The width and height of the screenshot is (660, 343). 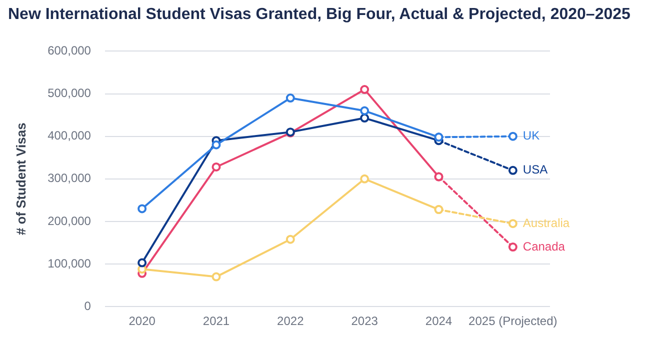 What do you see at coordinates (290, 321) in the screenshot?
I see `x-tick-label: 2022` at bounding box center [290, 321].